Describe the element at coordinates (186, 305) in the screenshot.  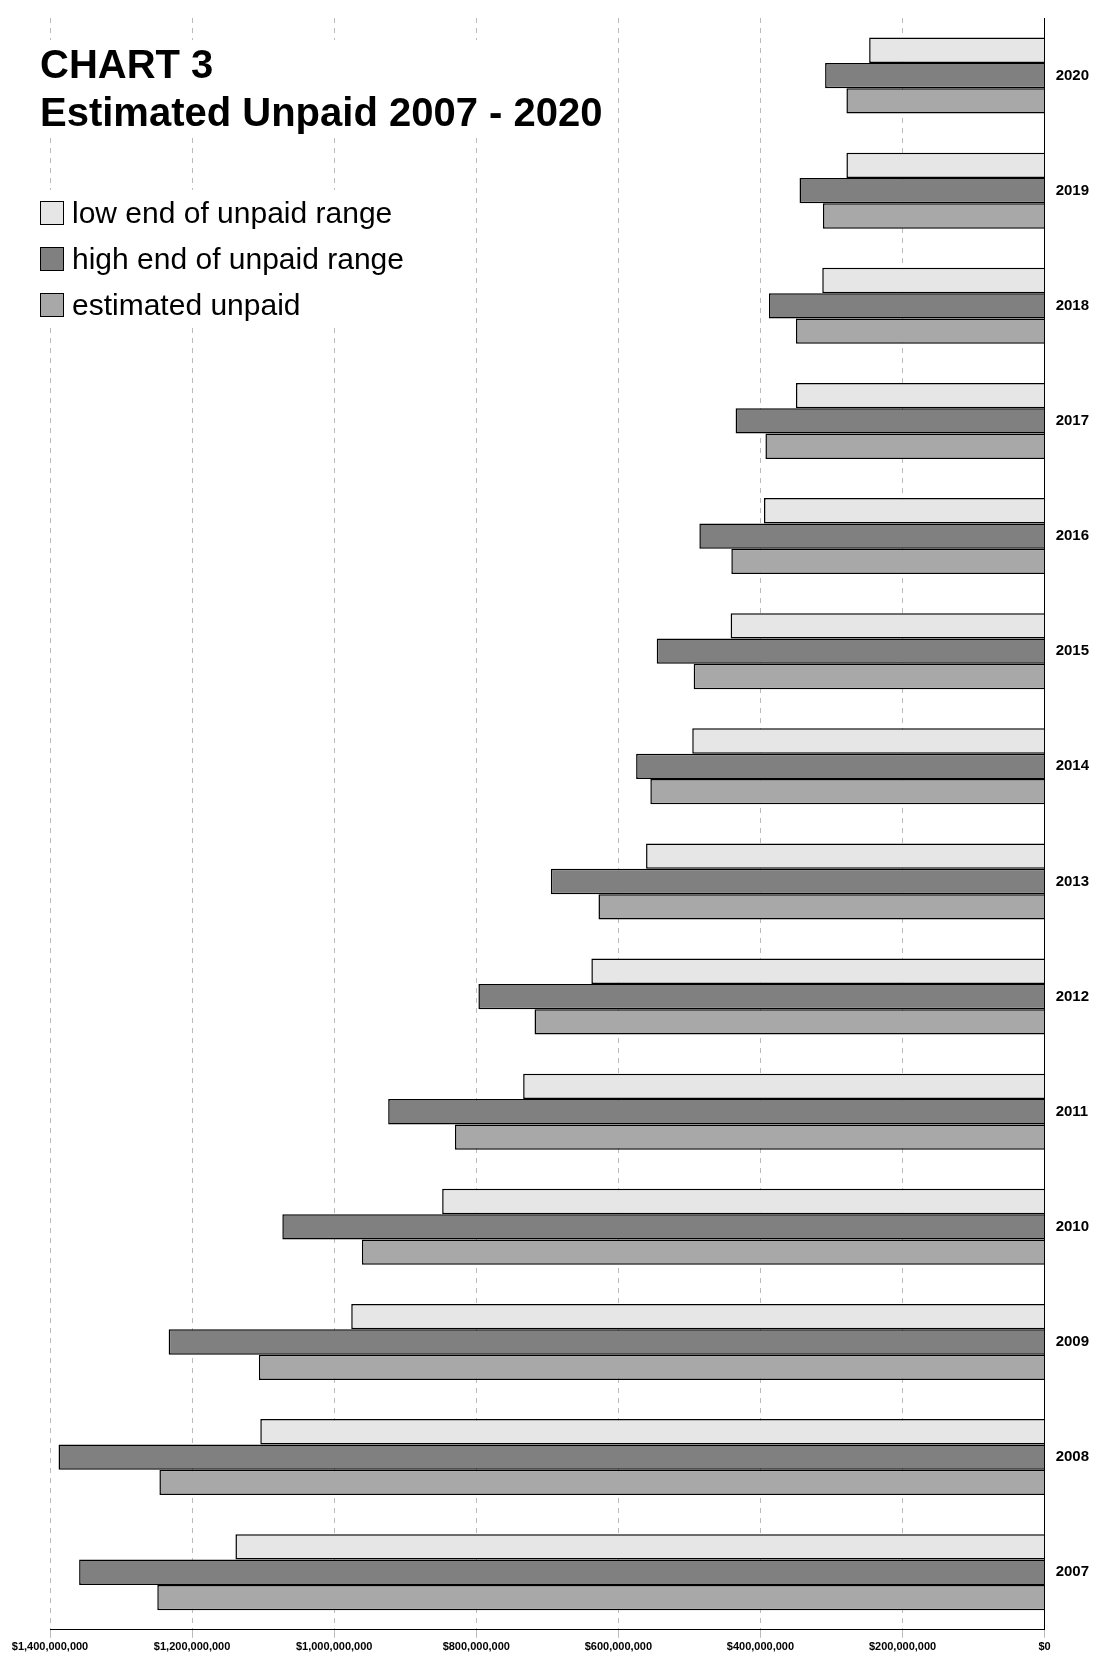
I see `legend-label: estimated unpaid` at that location.